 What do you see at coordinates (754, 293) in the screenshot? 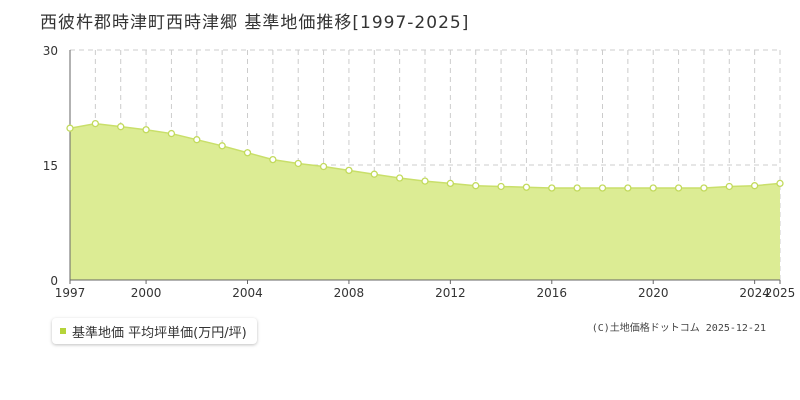
I see `x-tick-label: 2024` at bounding box center [754, 293].